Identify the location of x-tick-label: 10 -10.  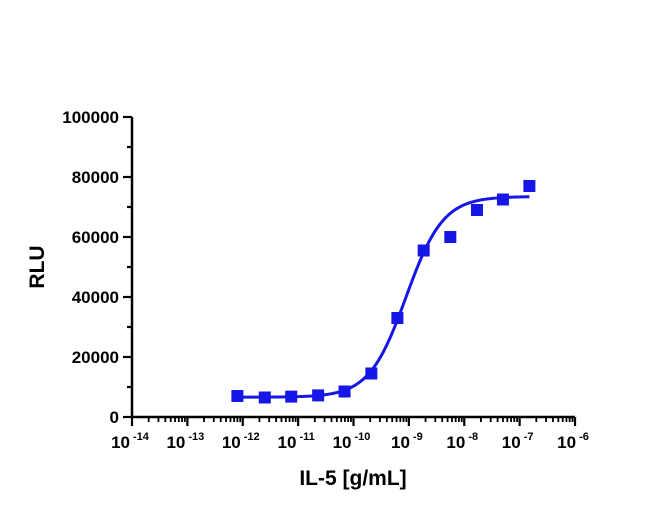
(352, 441).